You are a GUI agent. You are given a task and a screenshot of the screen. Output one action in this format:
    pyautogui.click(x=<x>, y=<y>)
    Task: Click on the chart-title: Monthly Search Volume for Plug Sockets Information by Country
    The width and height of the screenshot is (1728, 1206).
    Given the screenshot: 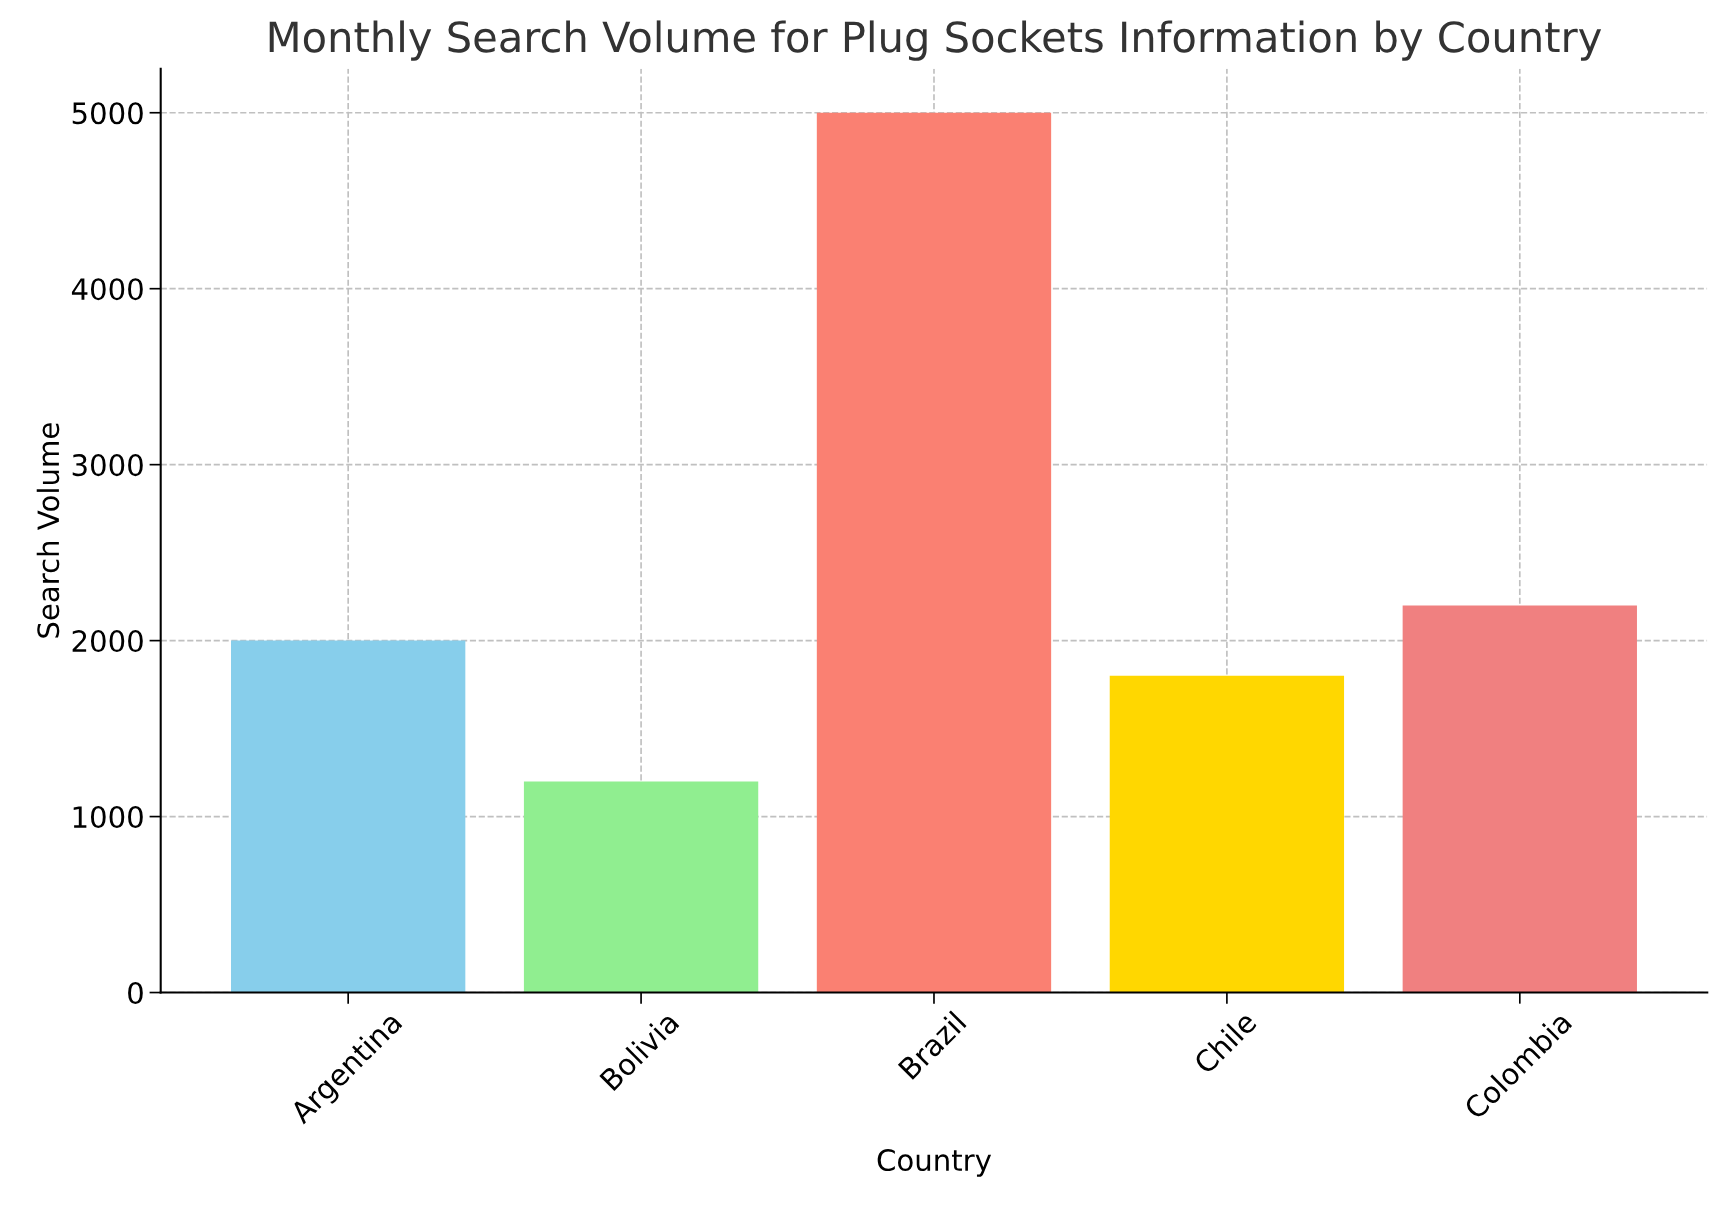 What is the action you would take?
    pyautogui.click(x=935, y=40)
    